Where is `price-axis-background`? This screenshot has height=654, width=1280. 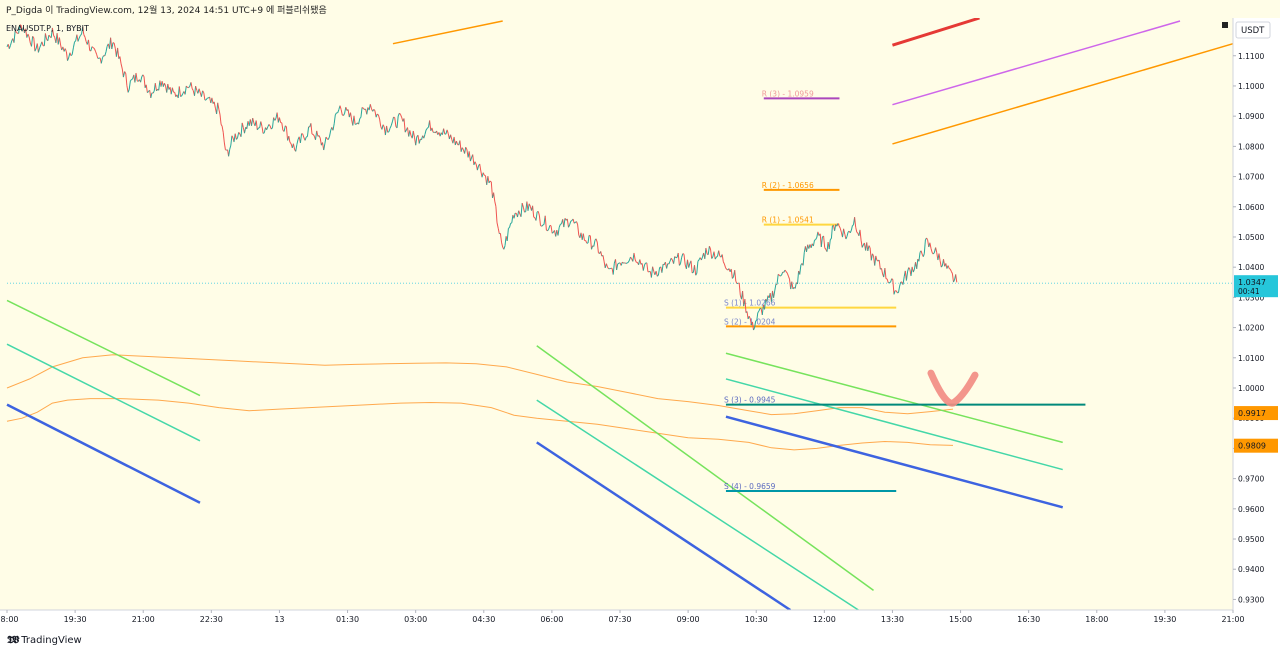 price-axis-background is located at coordinates (1256, 324).